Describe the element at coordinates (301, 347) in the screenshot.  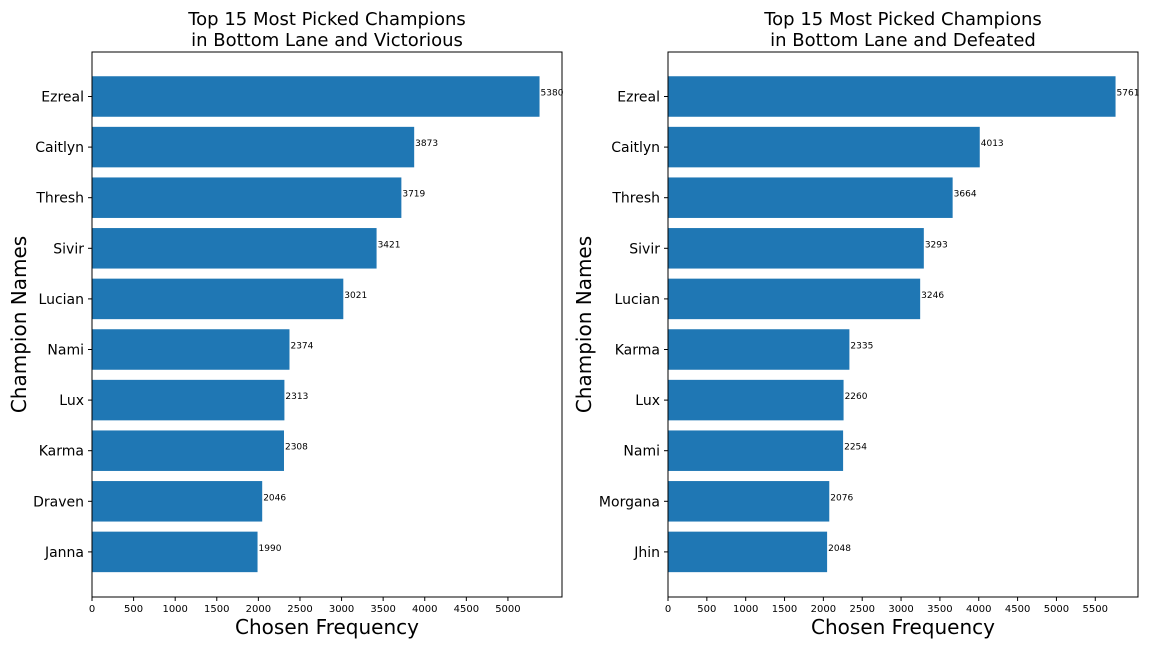
I see `data-label: 2374` at that location.